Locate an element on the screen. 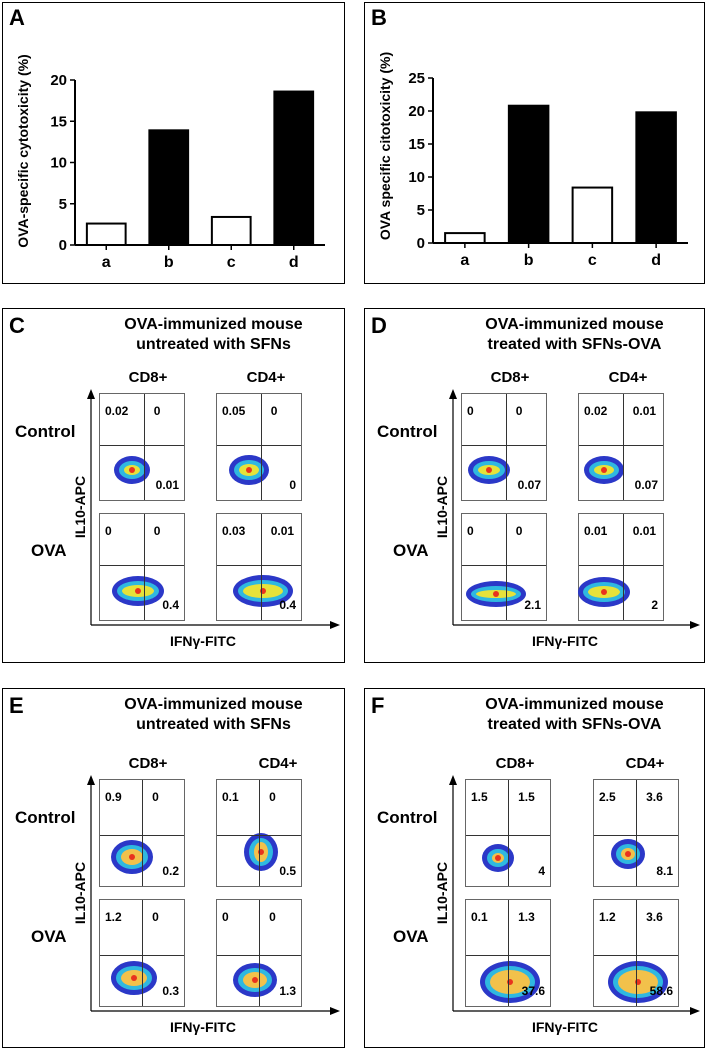 The height and width of the screenshot is (1056, 707). bar-chart-a: 0 5 10 15 20 a b c d is located at coordinates (187, 171).